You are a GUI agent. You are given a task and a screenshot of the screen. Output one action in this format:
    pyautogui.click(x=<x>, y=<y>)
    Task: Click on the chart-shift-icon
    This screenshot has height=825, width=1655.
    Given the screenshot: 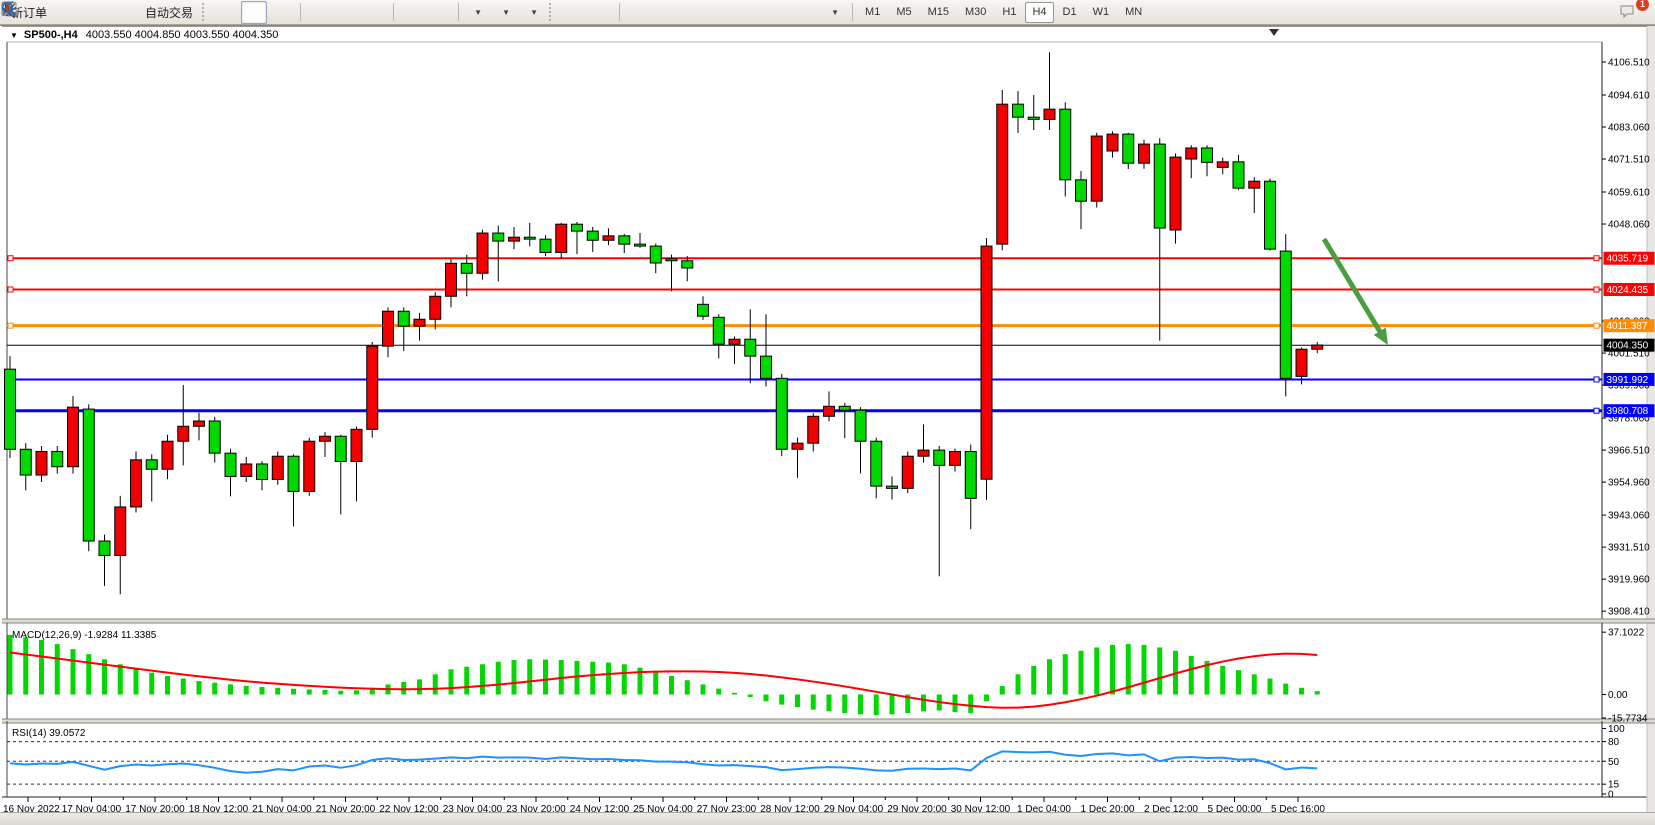 What is the action you would take?
    pyautogui.click(x=227, y=12)
    